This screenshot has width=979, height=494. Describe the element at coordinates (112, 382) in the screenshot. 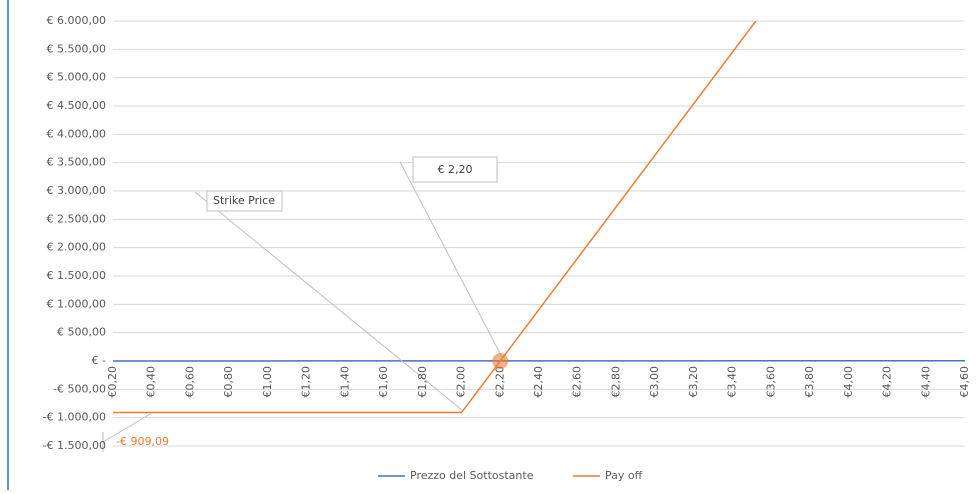

I see `x-tick-label: €0,20` at that location.